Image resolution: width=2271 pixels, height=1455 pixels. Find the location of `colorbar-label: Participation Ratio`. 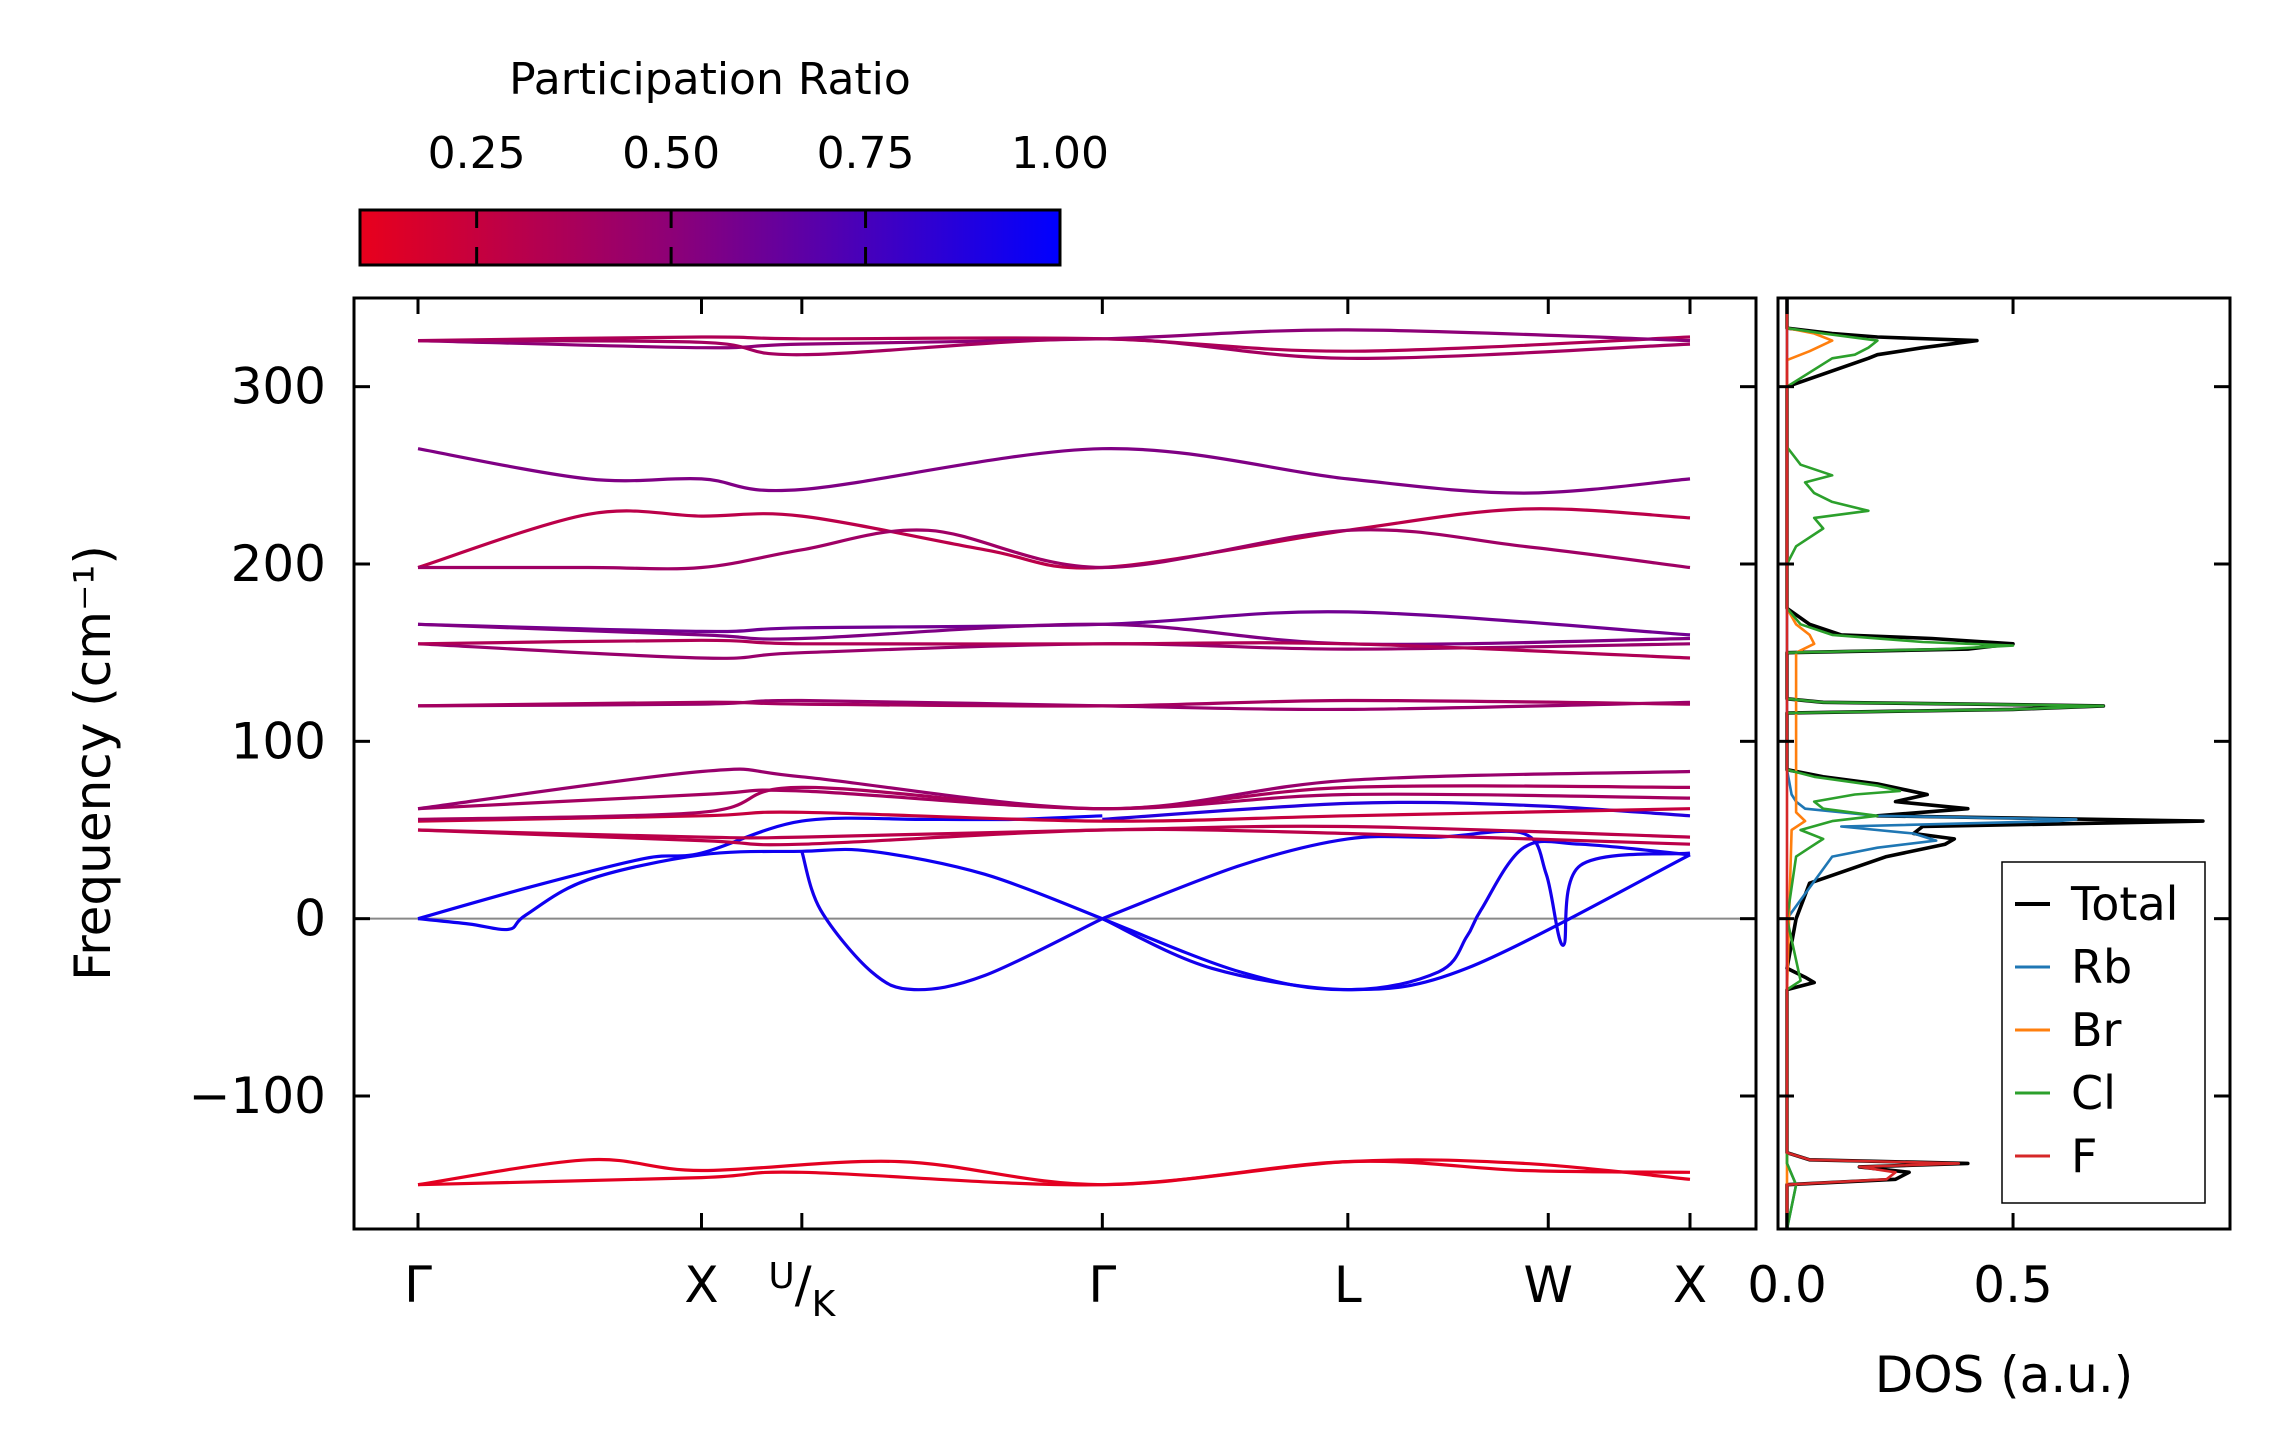

colorbar-label: Participation Ratio is located at coordinates (710, 79).